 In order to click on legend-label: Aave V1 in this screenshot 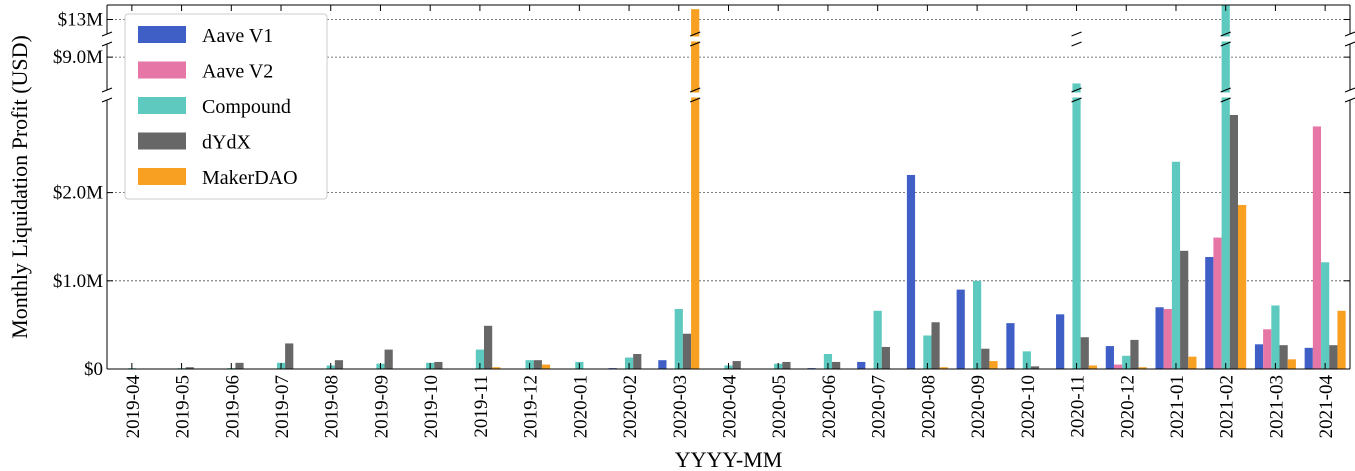, I will do `click(237, 36)`.